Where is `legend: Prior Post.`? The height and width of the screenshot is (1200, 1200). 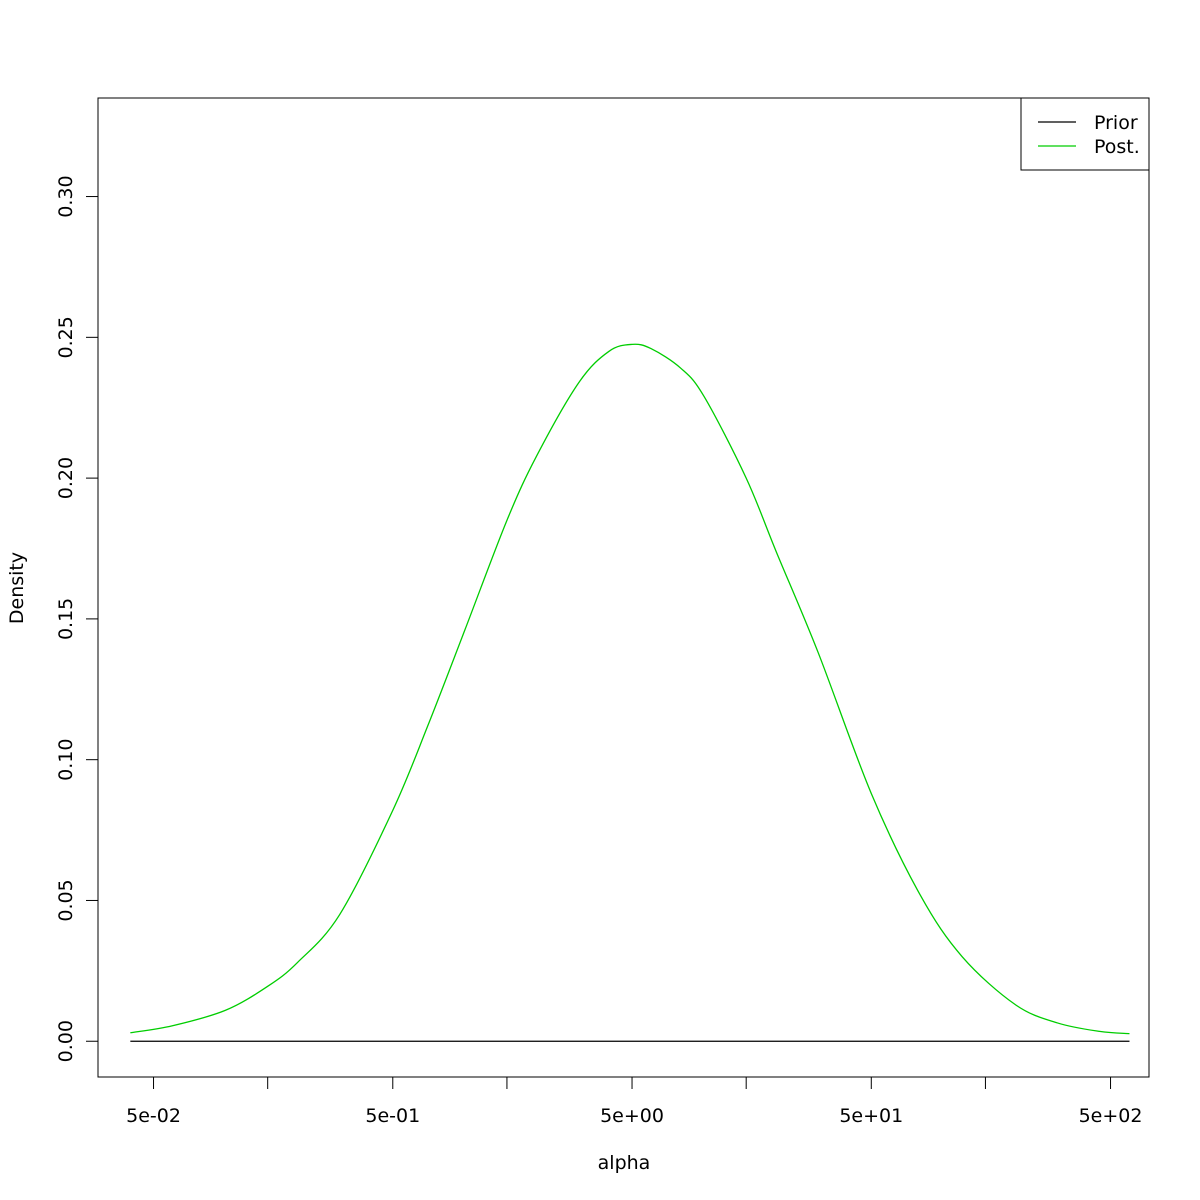
legend: Prior Post. is located at coordinates (1085, 134).